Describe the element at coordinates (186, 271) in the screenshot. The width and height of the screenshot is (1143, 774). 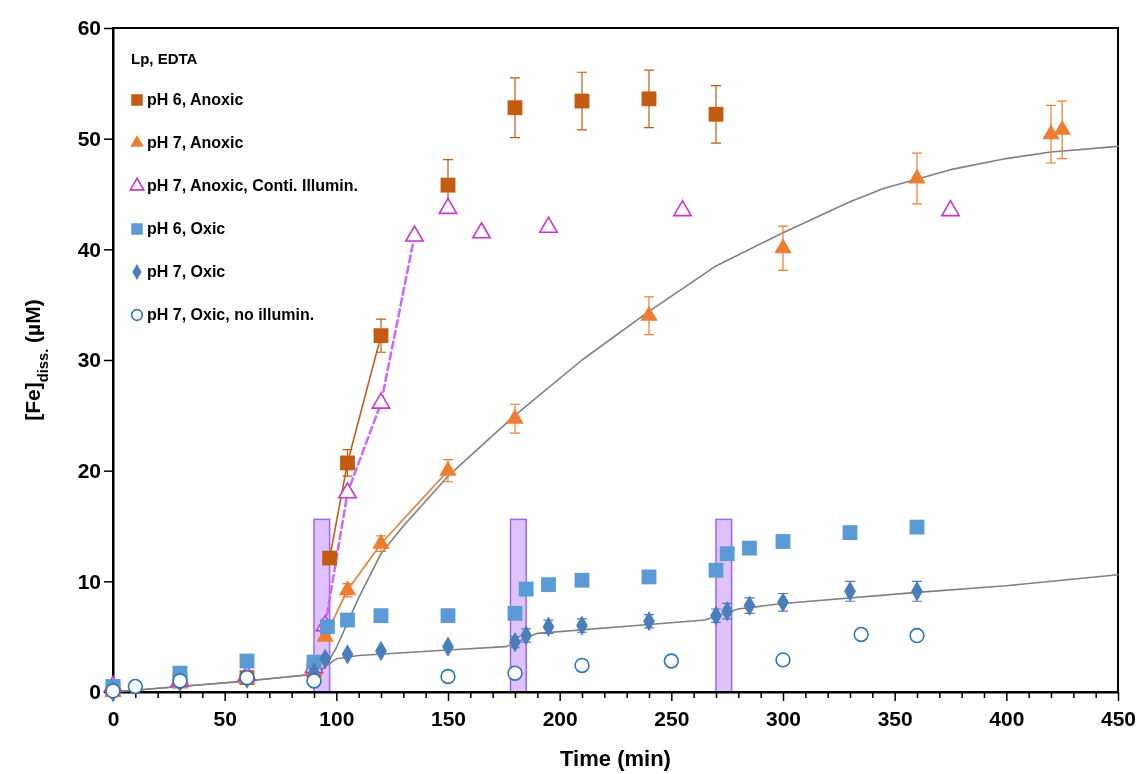
I see `legend-label: pH 7, Oxic` at that location.